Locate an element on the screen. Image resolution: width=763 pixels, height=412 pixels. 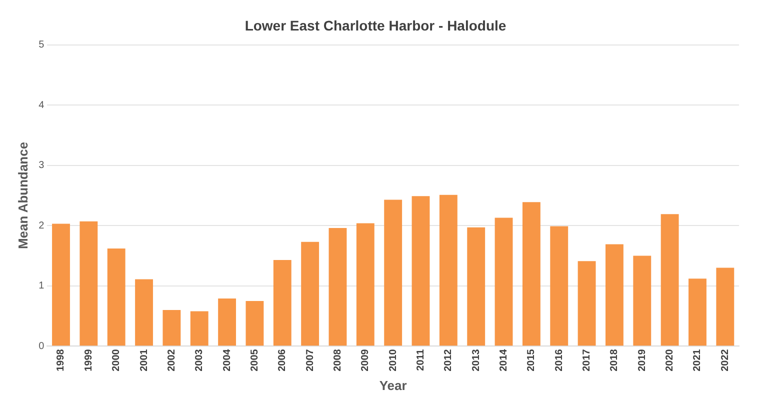
x-tick-label: 2017 is located at coordinates (587, 360).